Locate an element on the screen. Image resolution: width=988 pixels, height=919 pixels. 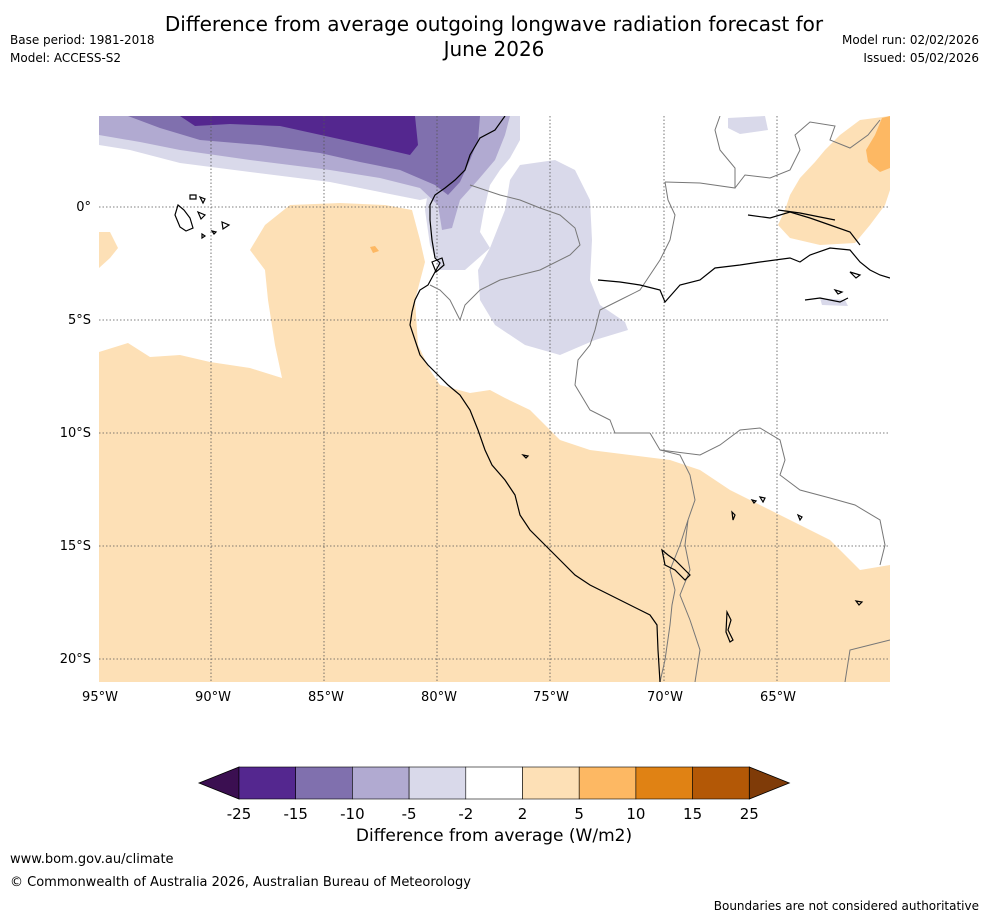
y-axis-ticks: 0° 5°S 10°S 15°S 20°S is located at coordinates (75, 433).